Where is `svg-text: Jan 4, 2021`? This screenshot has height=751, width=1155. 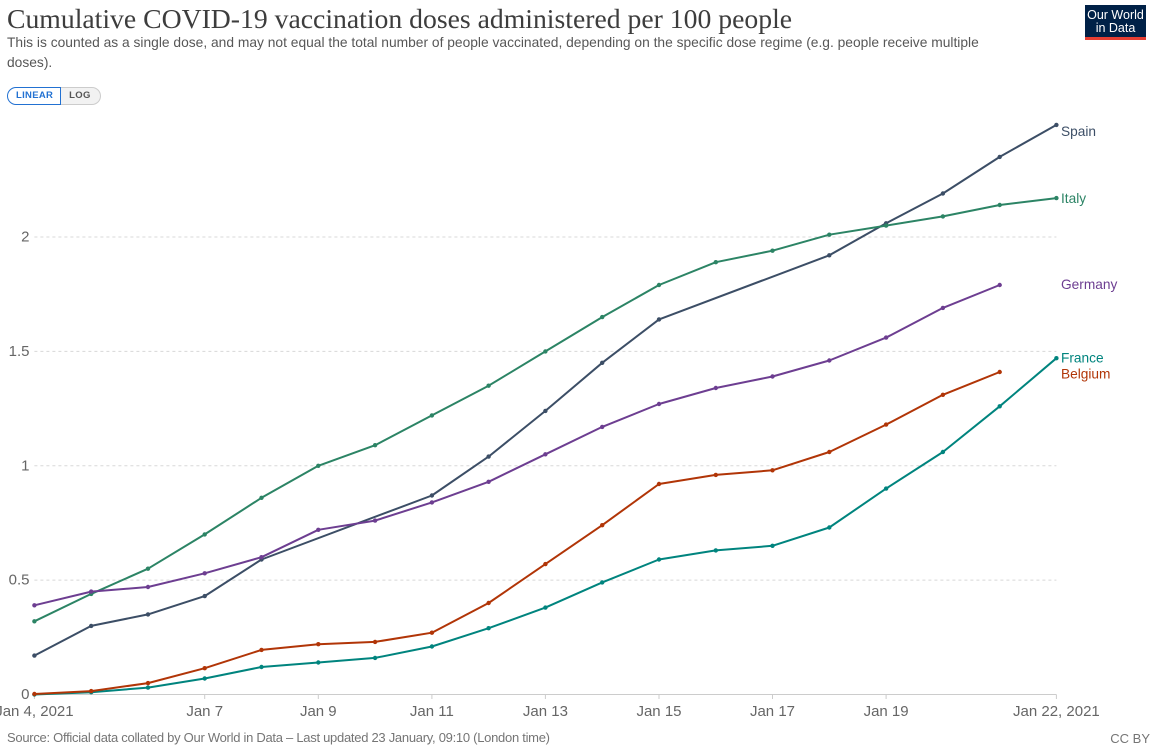
svg-text: Jan 4, 2021 is located at coordinates (37, 711).